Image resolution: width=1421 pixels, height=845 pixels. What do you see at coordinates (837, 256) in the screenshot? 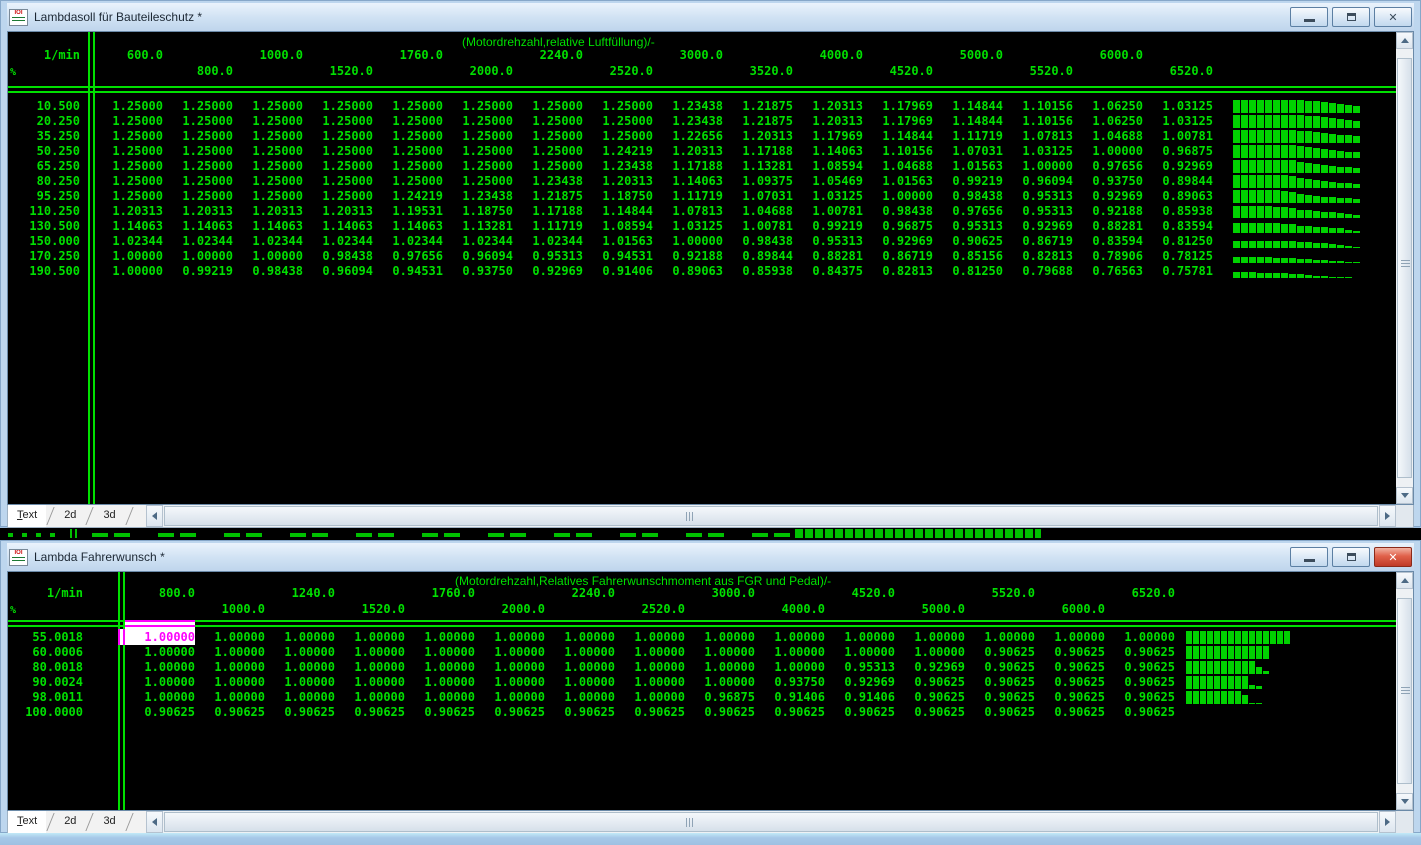
I see `table-cell: 0.88281` at bounding box center [837, 256].